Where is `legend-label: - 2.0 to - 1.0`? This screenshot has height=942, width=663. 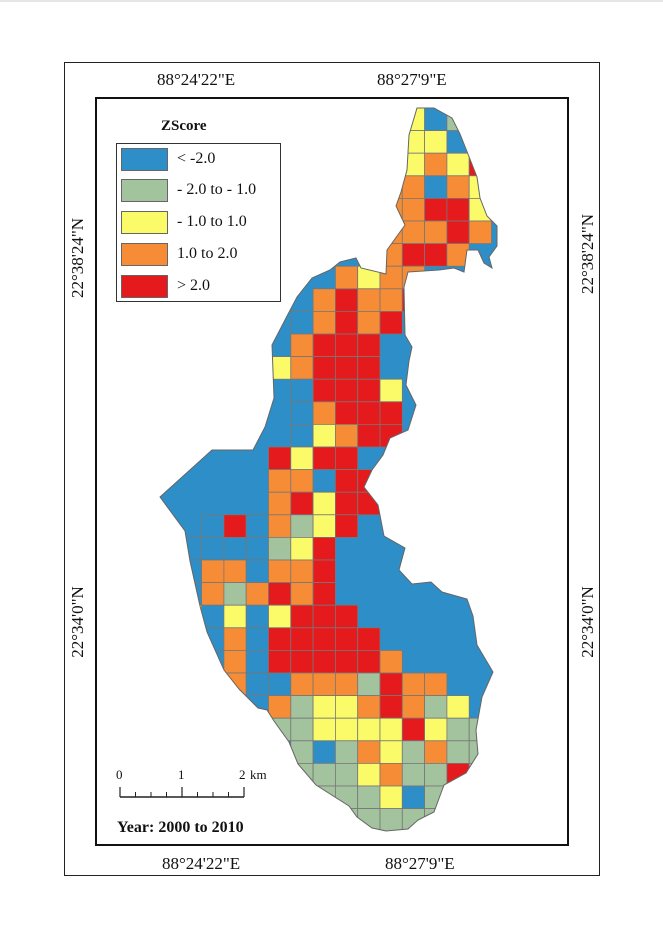 legend-label: - 2.0 to - 1.0 is located at coordinates (217, 189).